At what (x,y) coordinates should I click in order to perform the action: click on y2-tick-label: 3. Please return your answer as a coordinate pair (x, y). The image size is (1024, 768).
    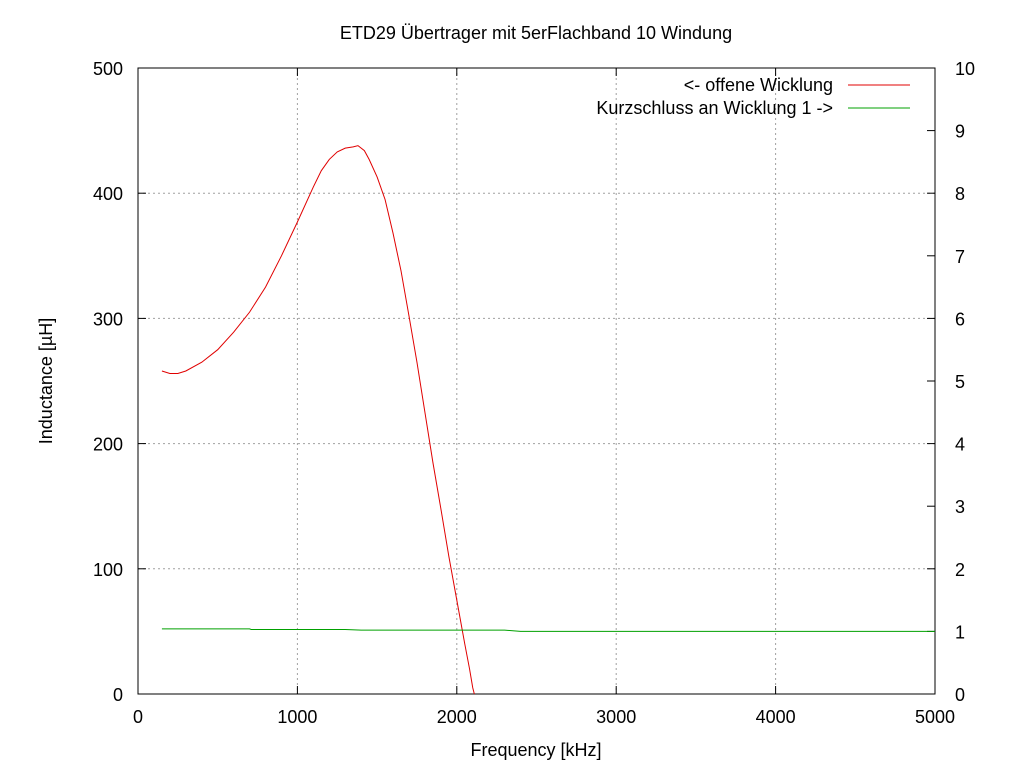
    Looking at the image, I should click on (960, 507).